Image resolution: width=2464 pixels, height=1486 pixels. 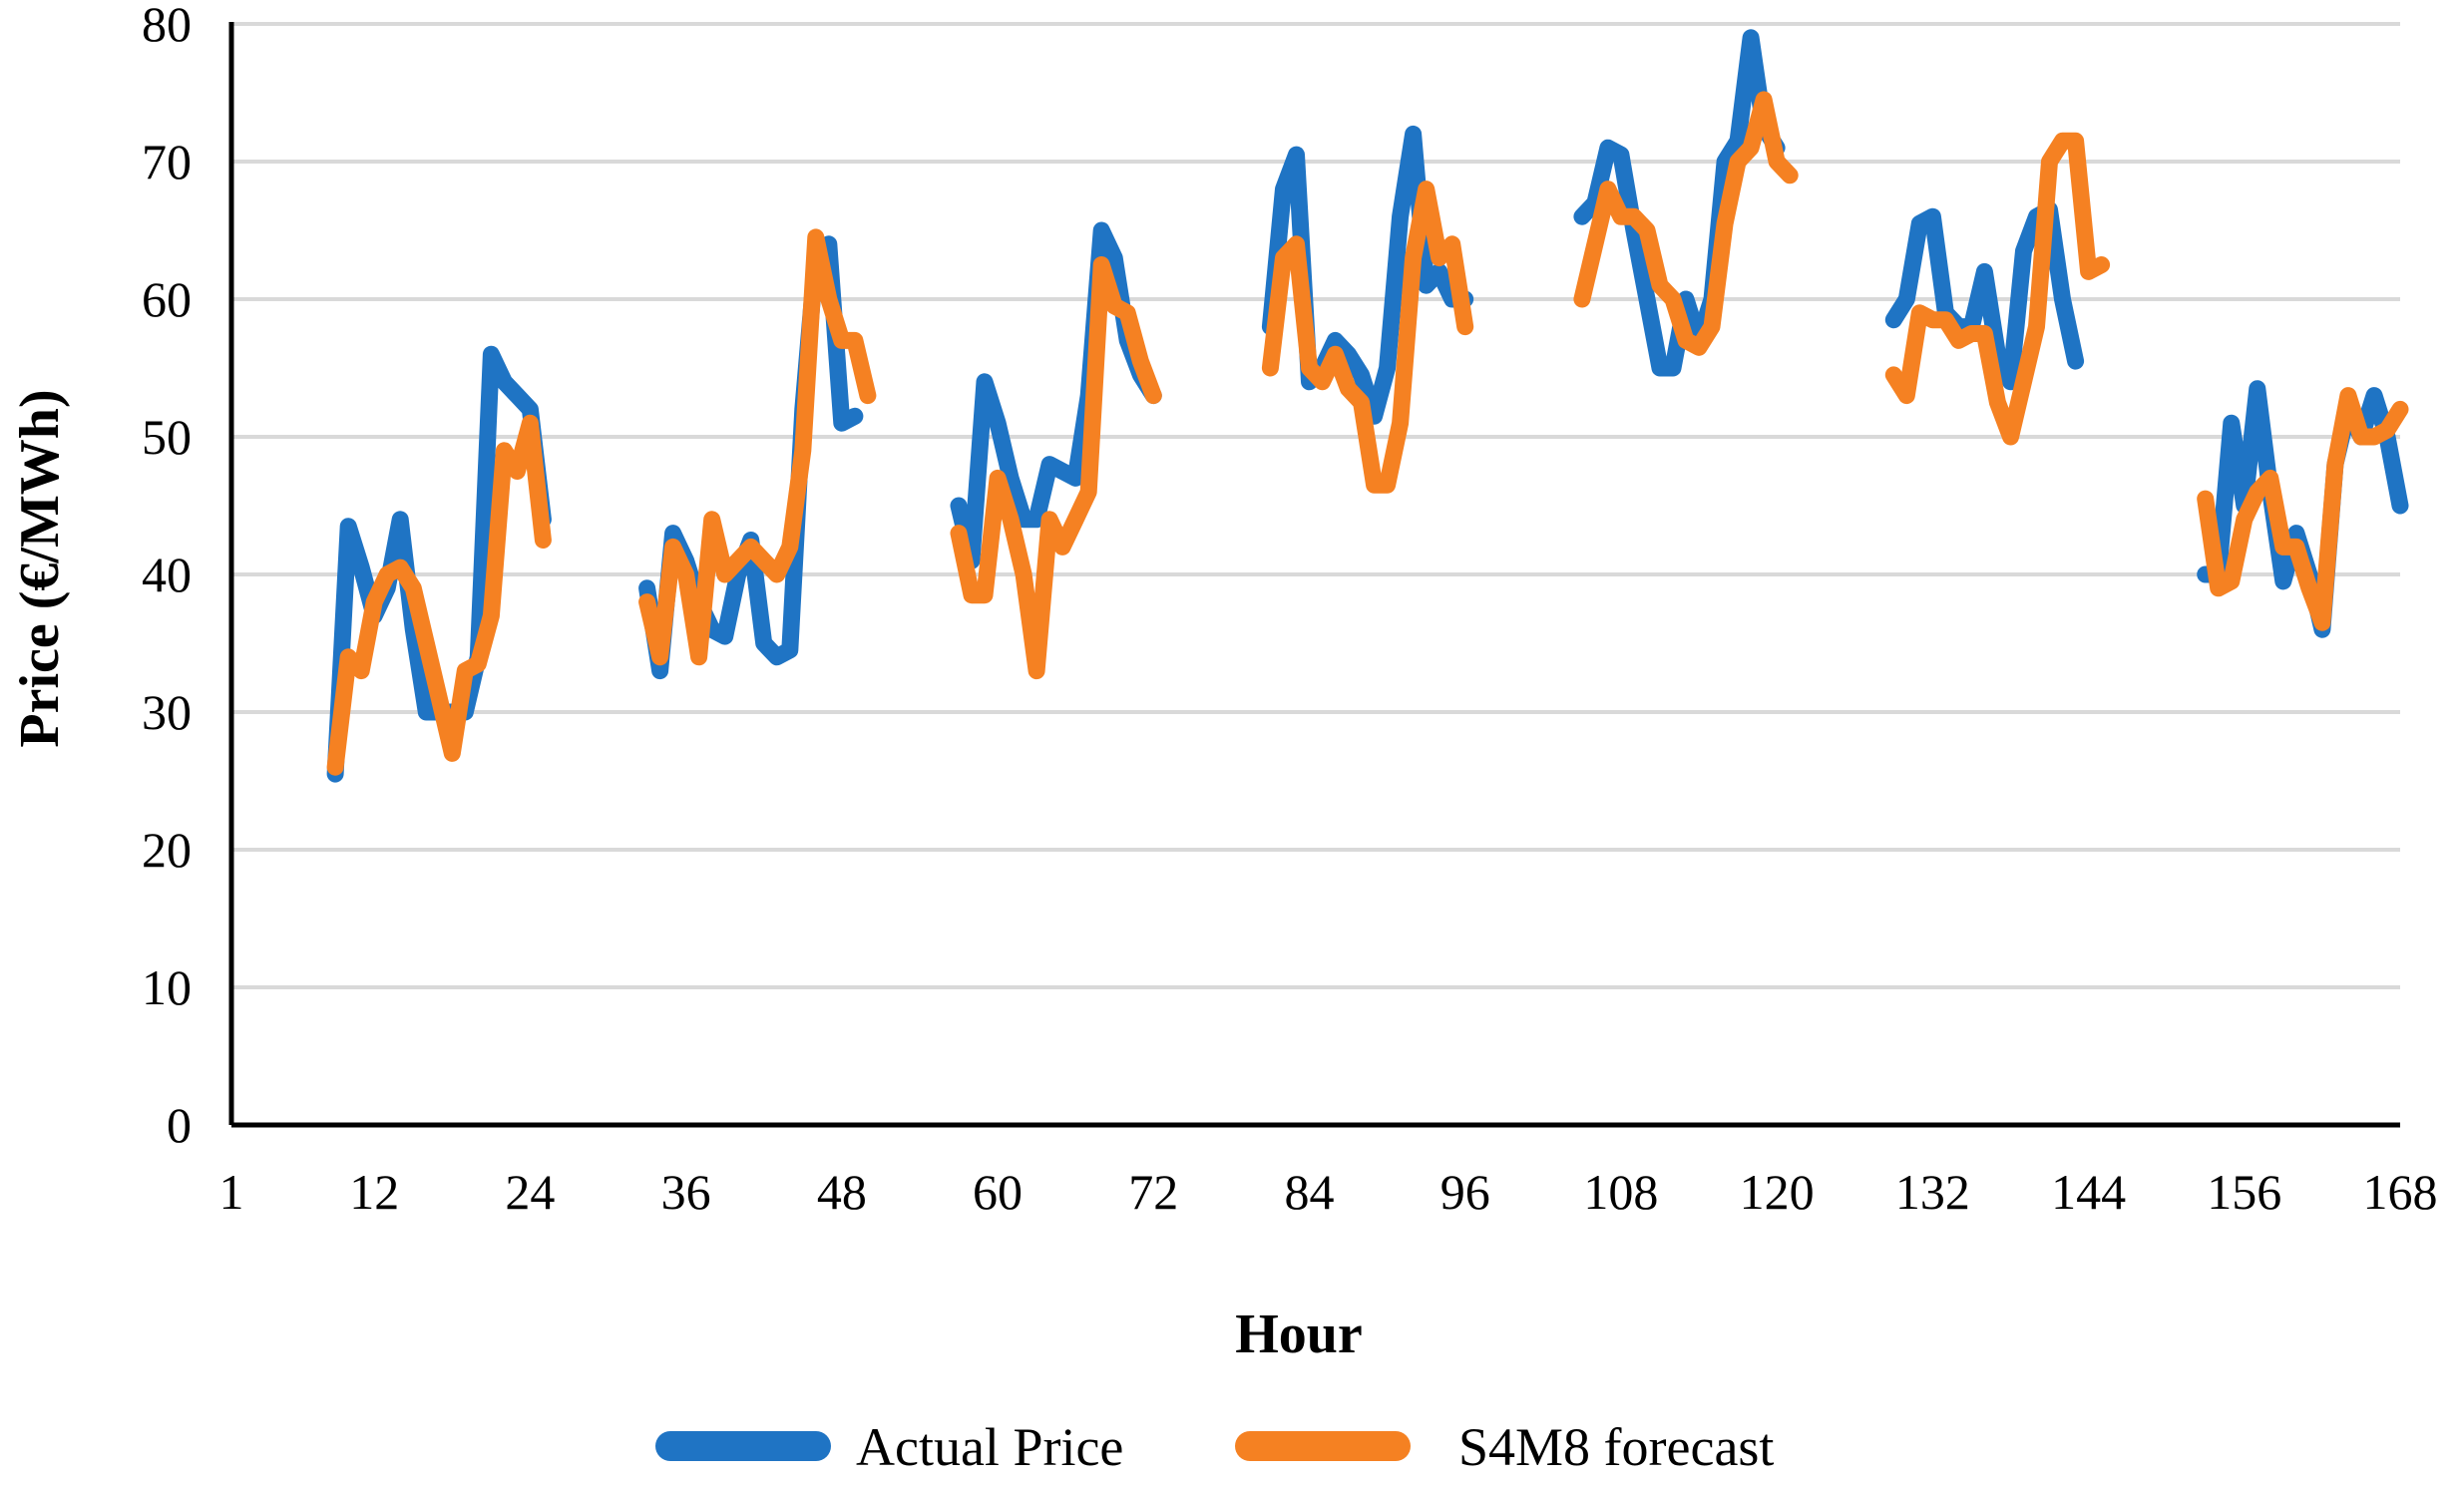 I want to click on x-tick-label-24: 24, so click(x=530, y=1192).